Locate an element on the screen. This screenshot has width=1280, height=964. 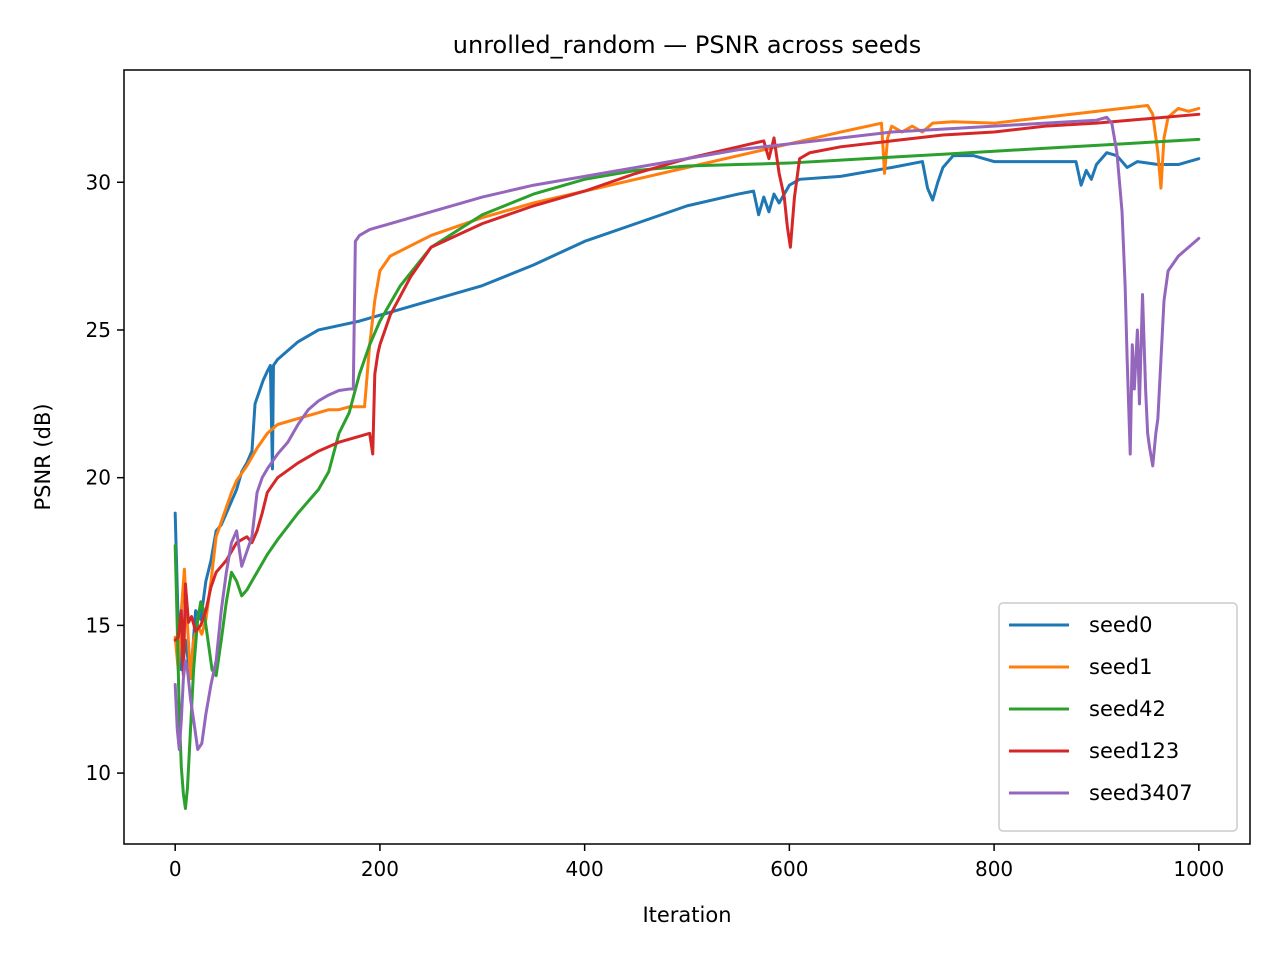
x-tick-label: 1000 is located at coordinates (1198, 869).